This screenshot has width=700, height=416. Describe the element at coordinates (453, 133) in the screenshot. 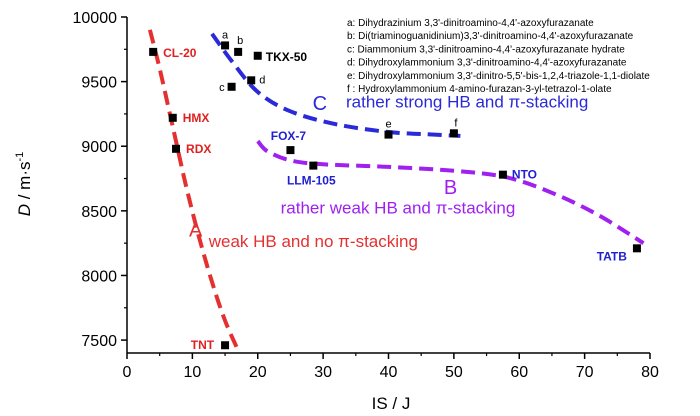

I see `point-f` at that location.